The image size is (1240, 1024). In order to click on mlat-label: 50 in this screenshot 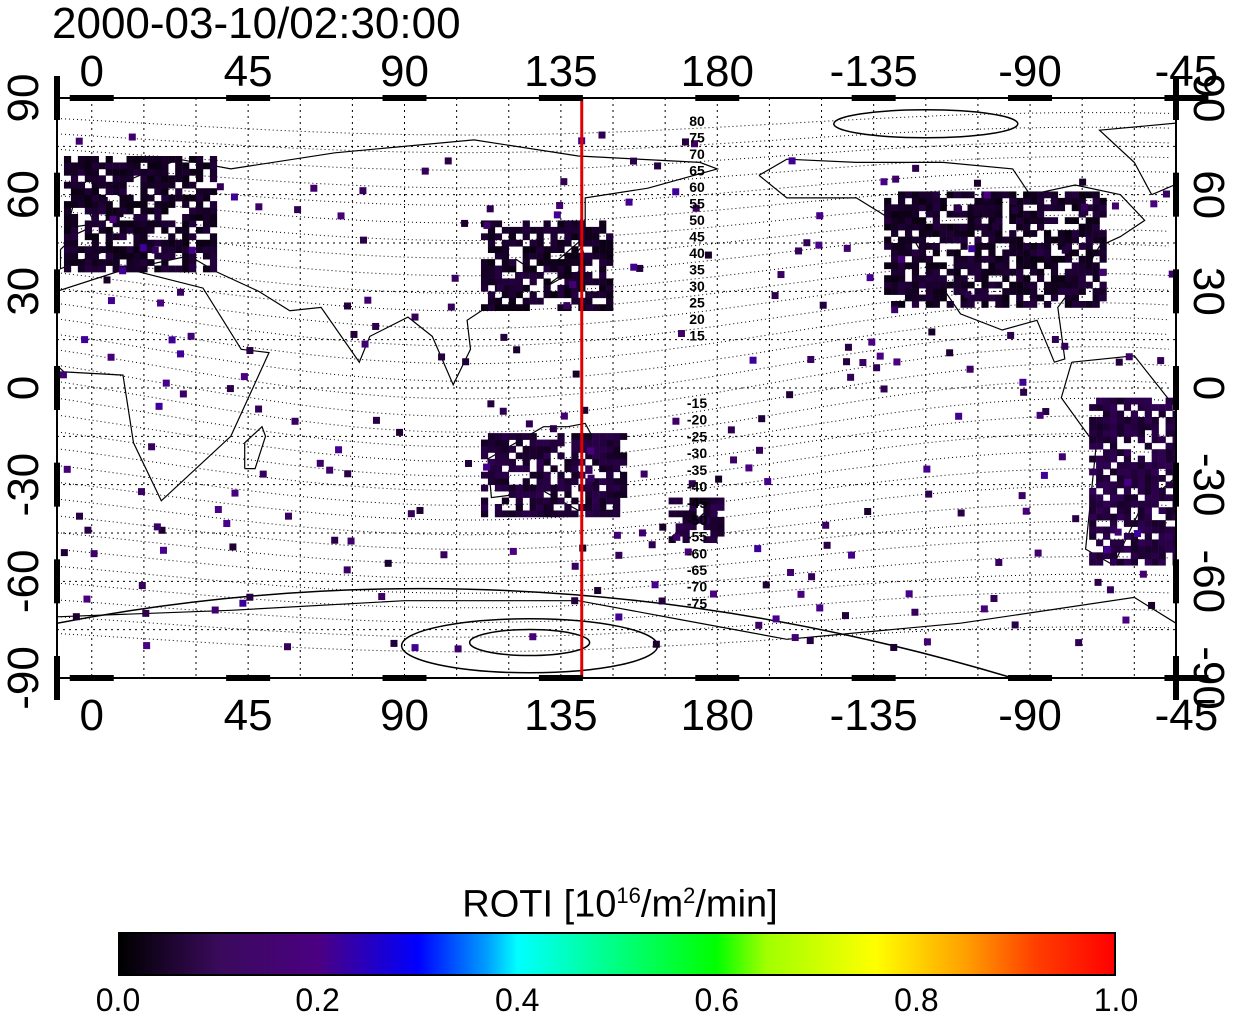, I will do `click(697, 220)`.